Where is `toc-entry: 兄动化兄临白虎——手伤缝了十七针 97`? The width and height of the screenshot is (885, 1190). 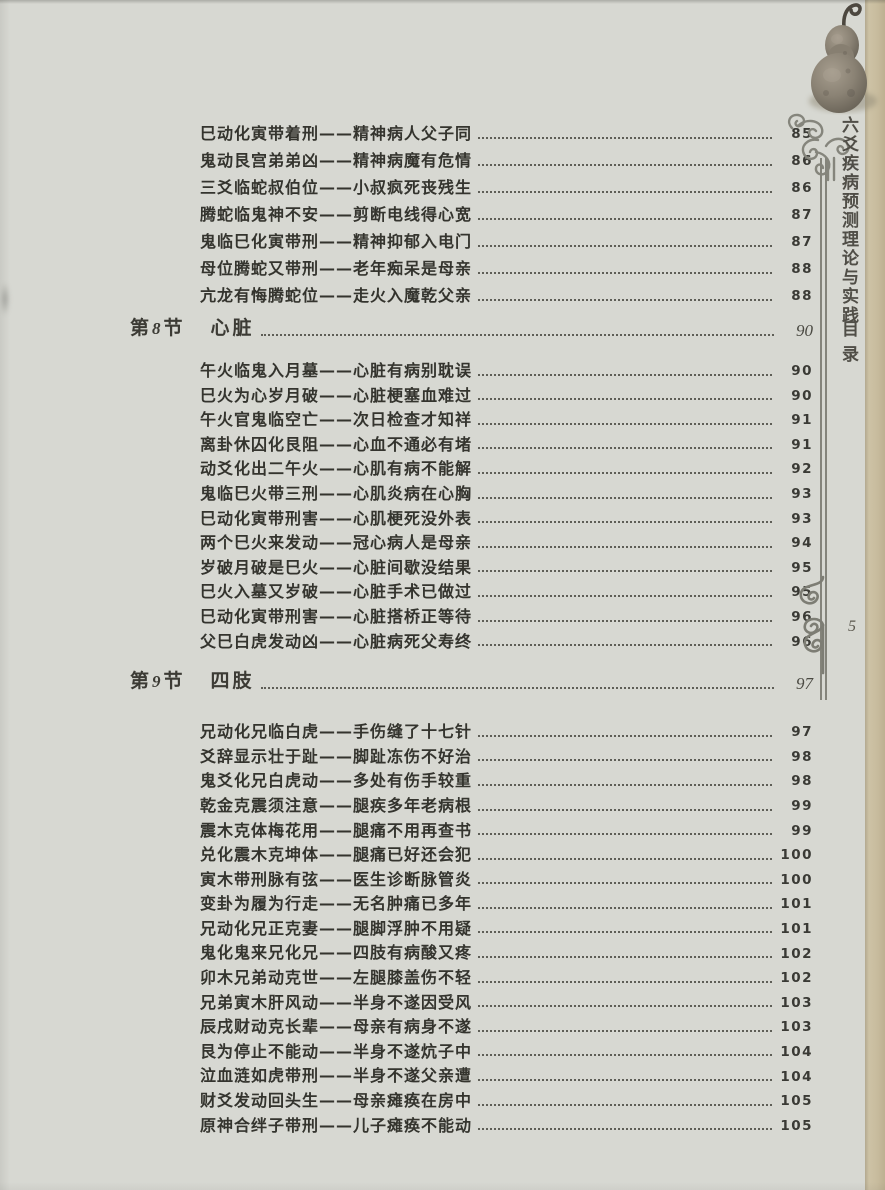
toc-entry: 兄动化兄临白虎——手伤缝了十七针 97 is located at coordinates (506, 728).